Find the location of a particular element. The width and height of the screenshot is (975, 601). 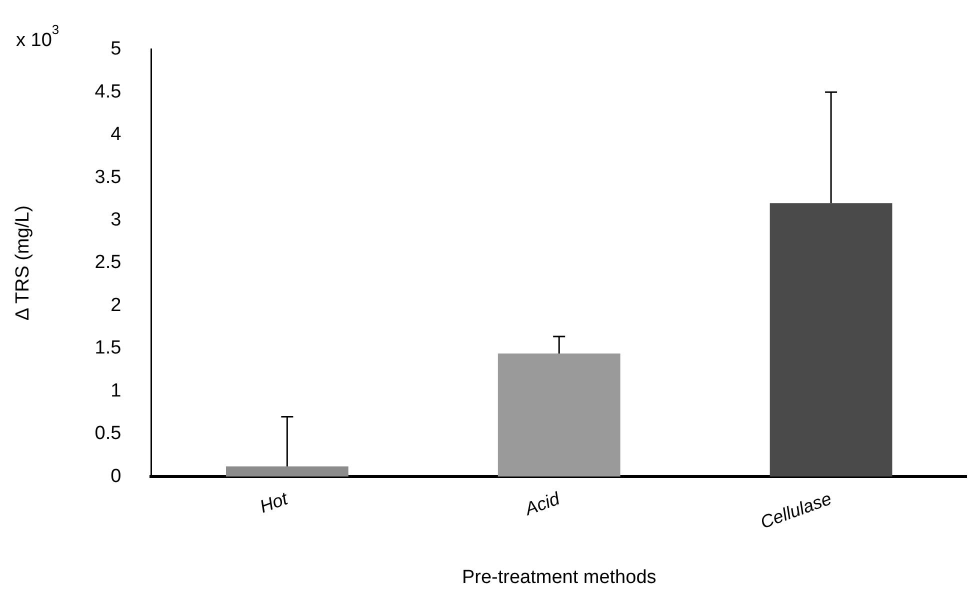

y-tick-label: 0 is located at coordinates (116, 476).